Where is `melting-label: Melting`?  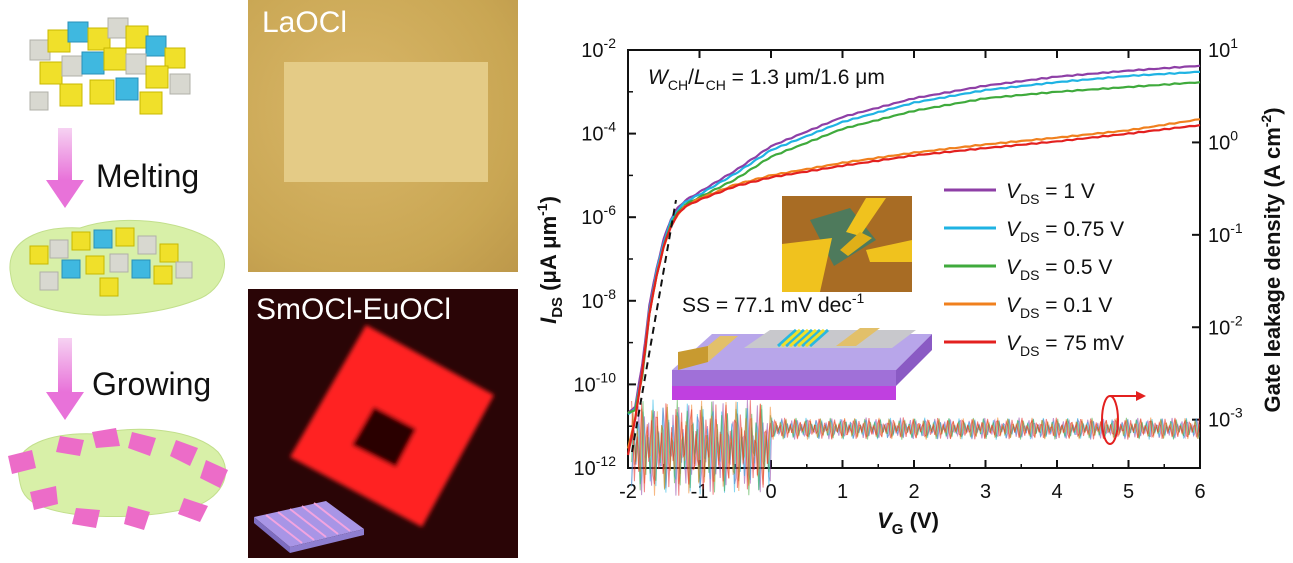 melting-label: Melting is located at coordinates (148, 176).